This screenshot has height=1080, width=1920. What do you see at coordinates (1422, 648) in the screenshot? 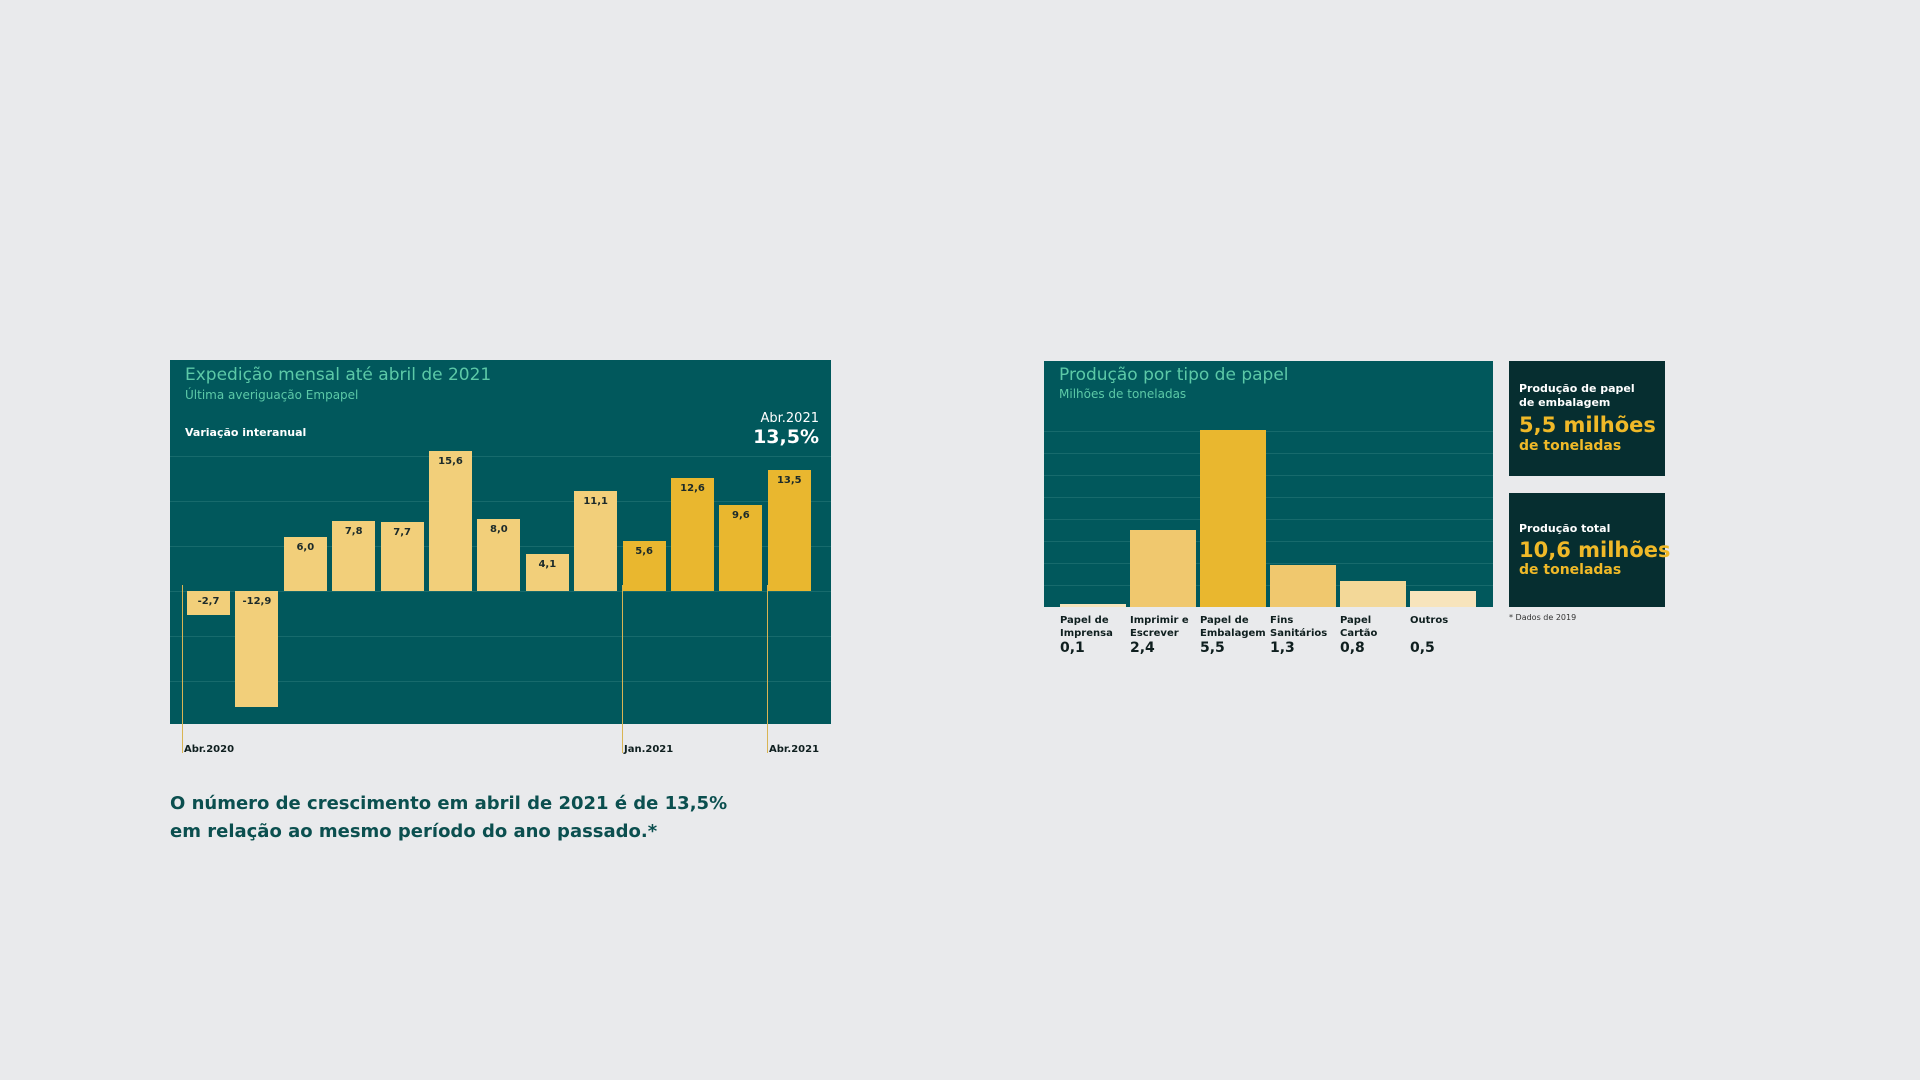
I see `category-value: 0,5` at bounding box center [1422, 648].